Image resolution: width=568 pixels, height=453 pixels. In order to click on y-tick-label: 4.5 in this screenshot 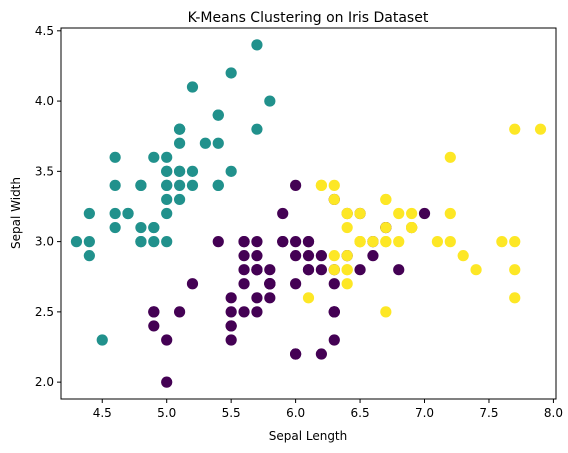, I will do `click(44, 31)`.